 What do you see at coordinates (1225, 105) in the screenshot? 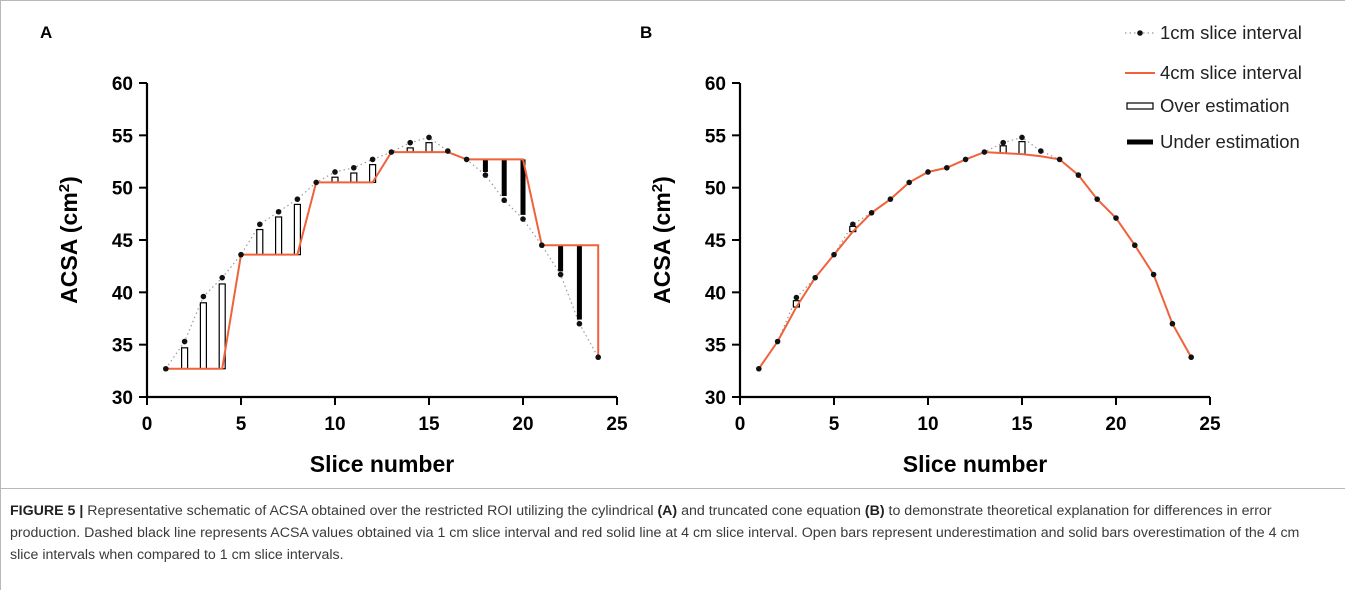
I see `legend-label: Over estimation` at bounding box center [1225, 105].